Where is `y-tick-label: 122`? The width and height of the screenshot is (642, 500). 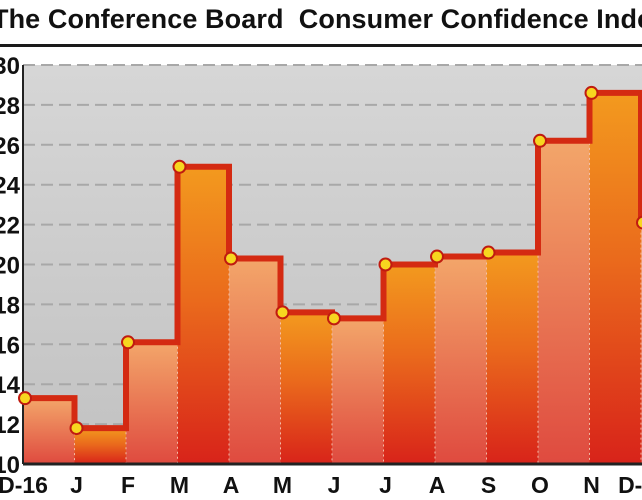 y-tick-label: 122 is located at coordinates (10, 226).